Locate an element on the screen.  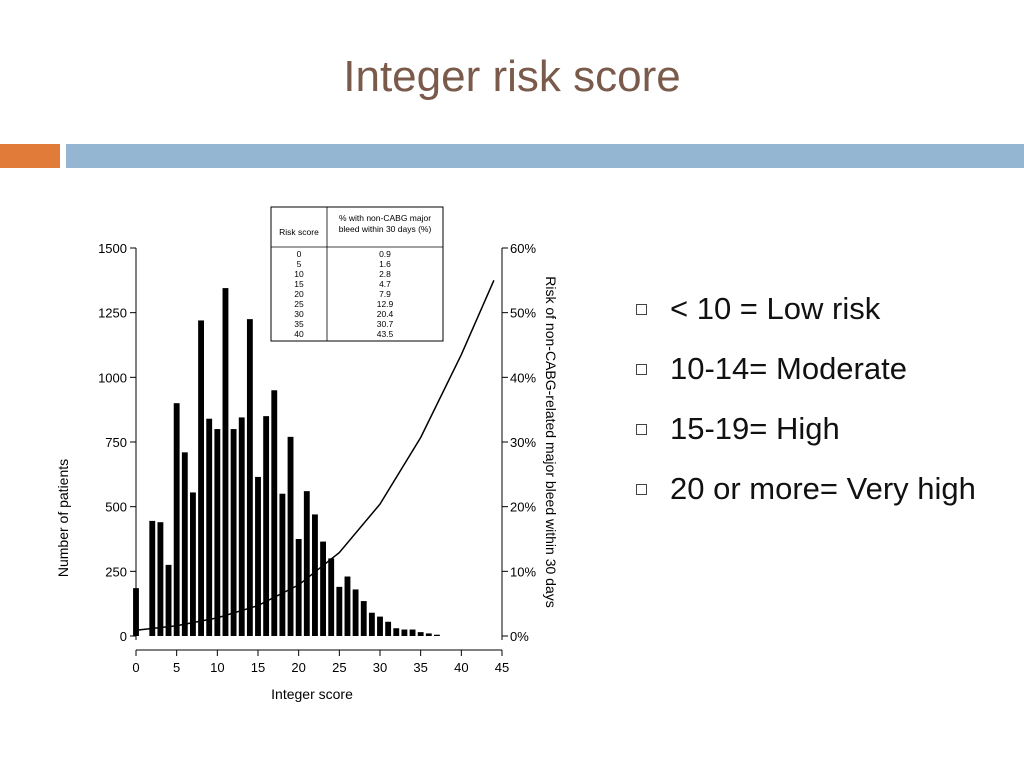
x-tick-label: 20 is located at coordinates (298, 667).